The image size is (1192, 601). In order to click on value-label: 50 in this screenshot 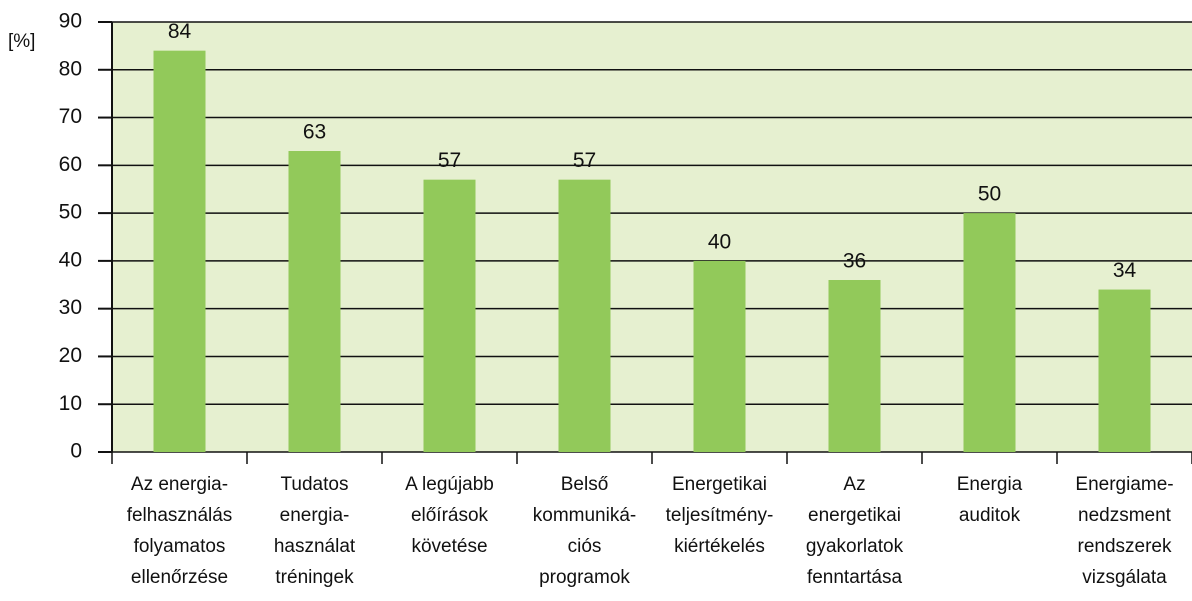, I will do `click(989, 194)`.